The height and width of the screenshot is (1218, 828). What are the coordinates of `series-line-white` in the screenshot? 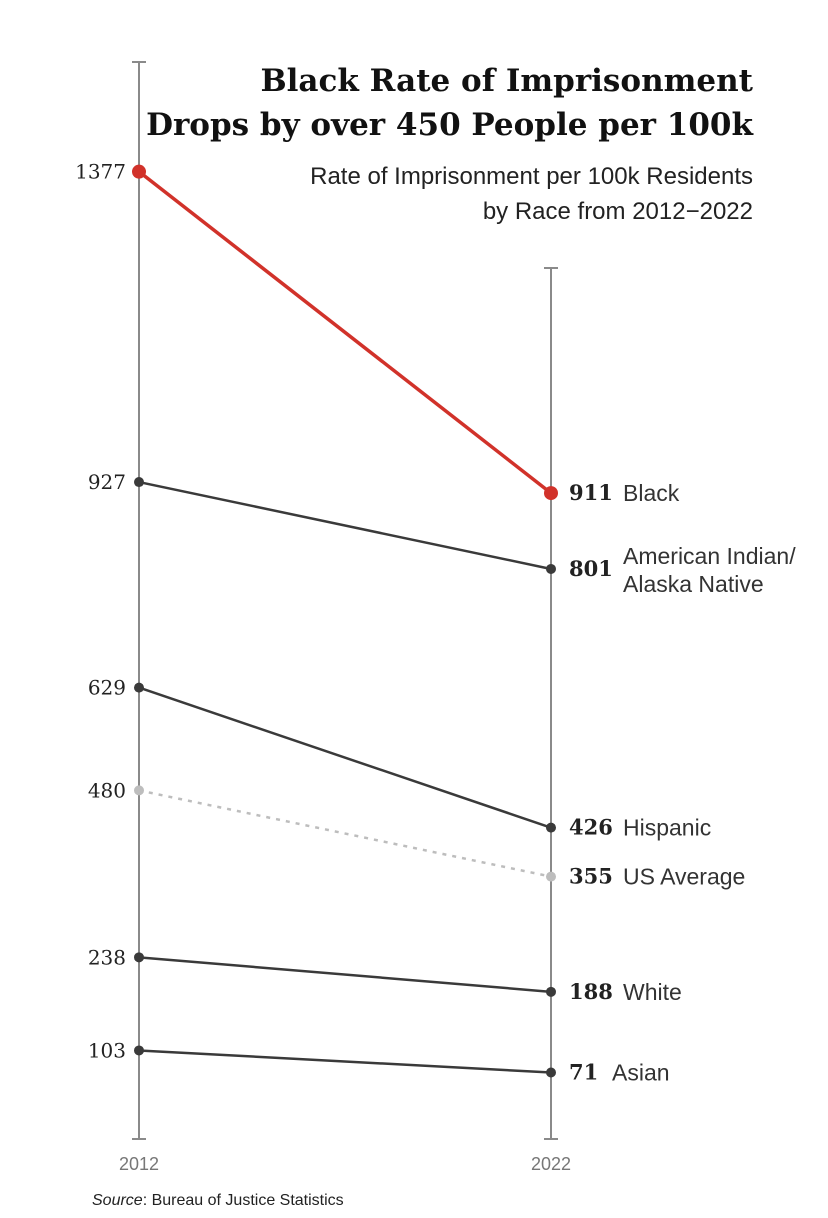 It's located at (345, 975).